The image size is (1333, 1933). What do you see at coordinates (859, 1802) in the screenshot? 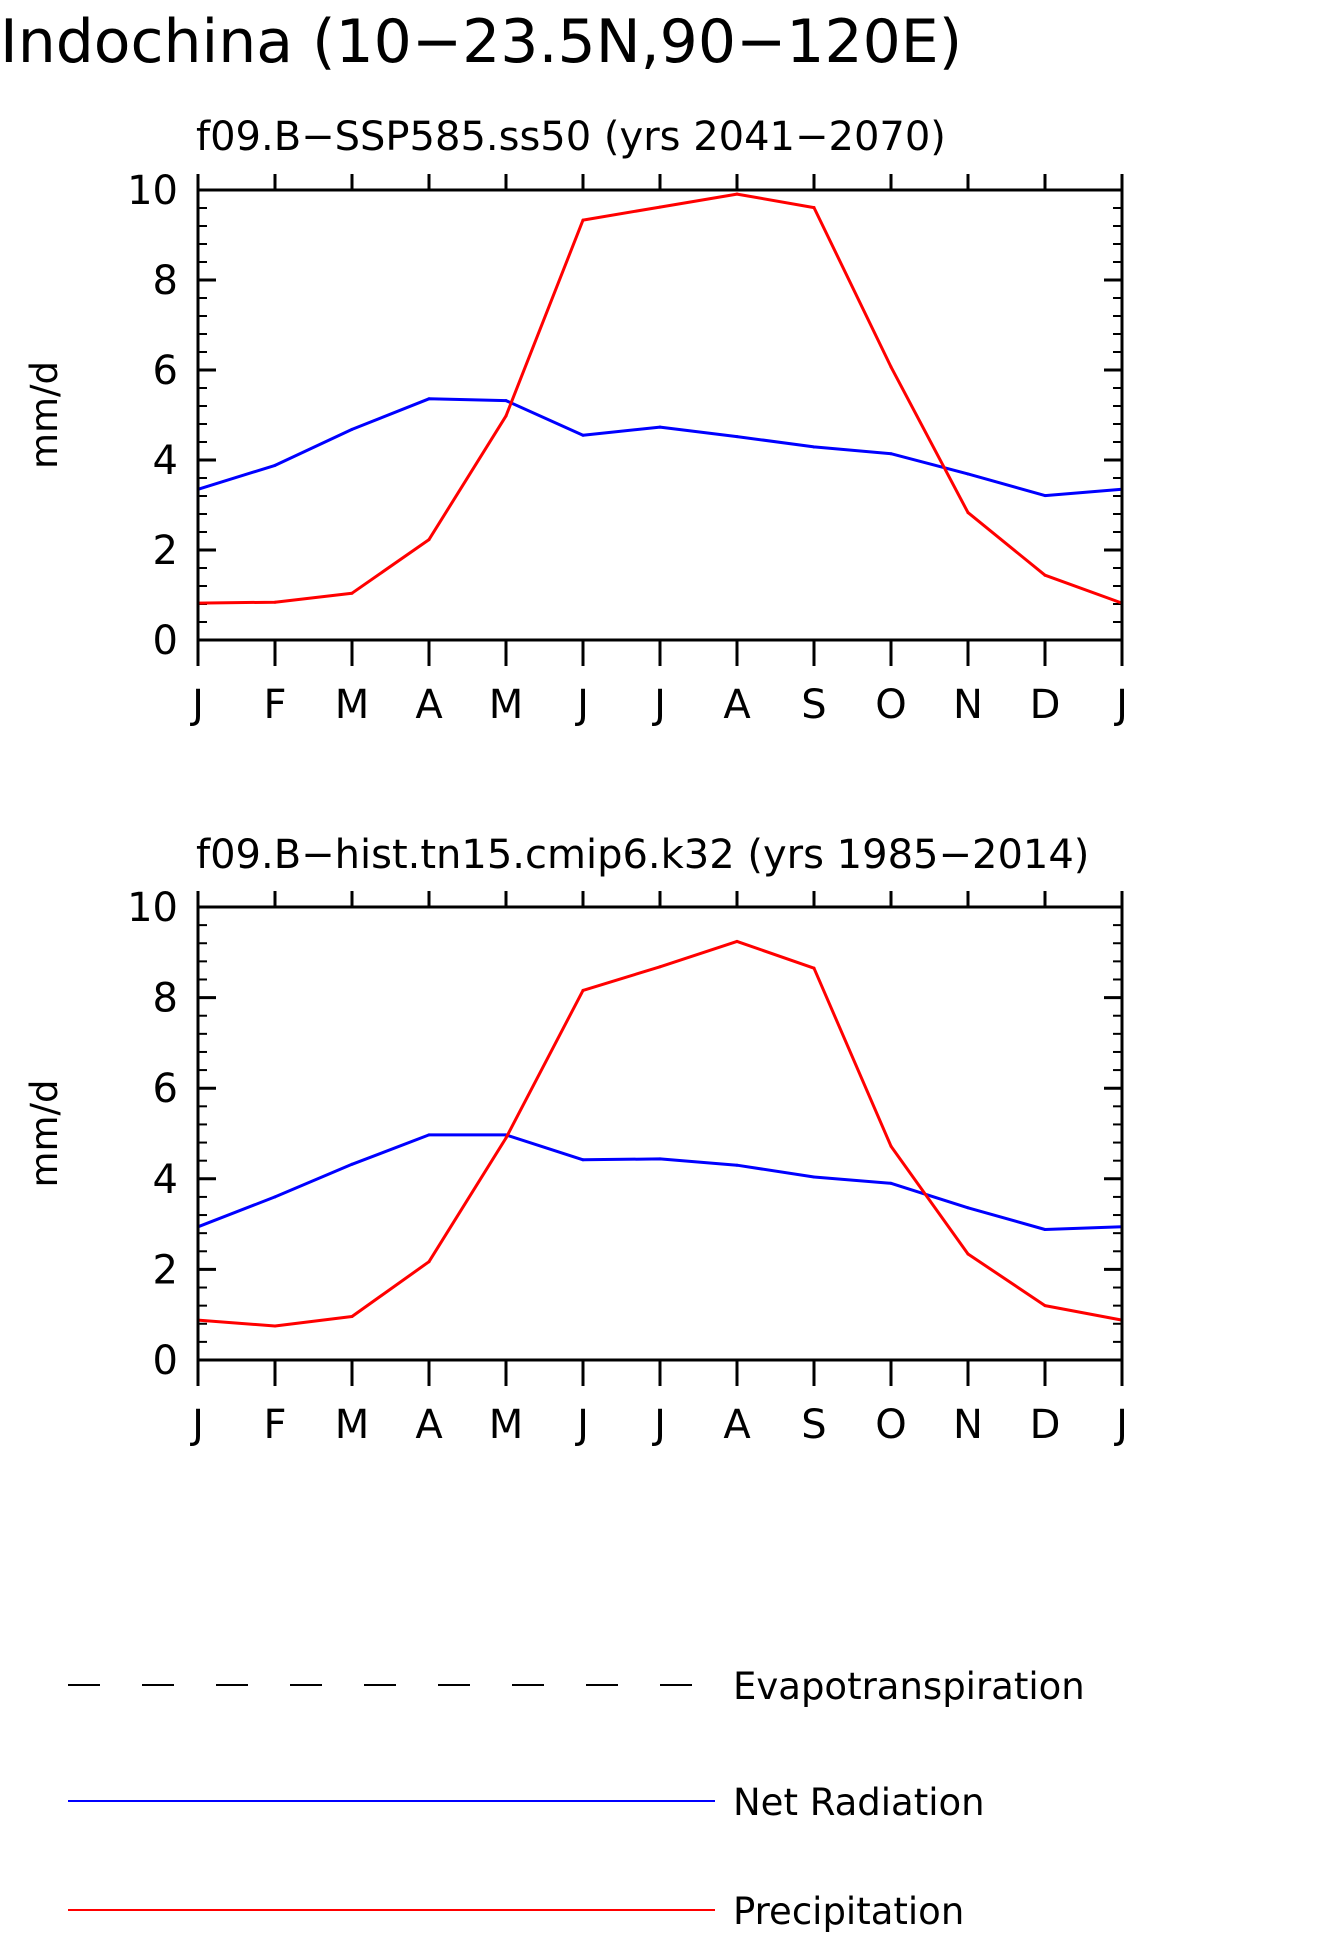
I see `legend-label: Net Radiation` at bounding box center [859, 1802].